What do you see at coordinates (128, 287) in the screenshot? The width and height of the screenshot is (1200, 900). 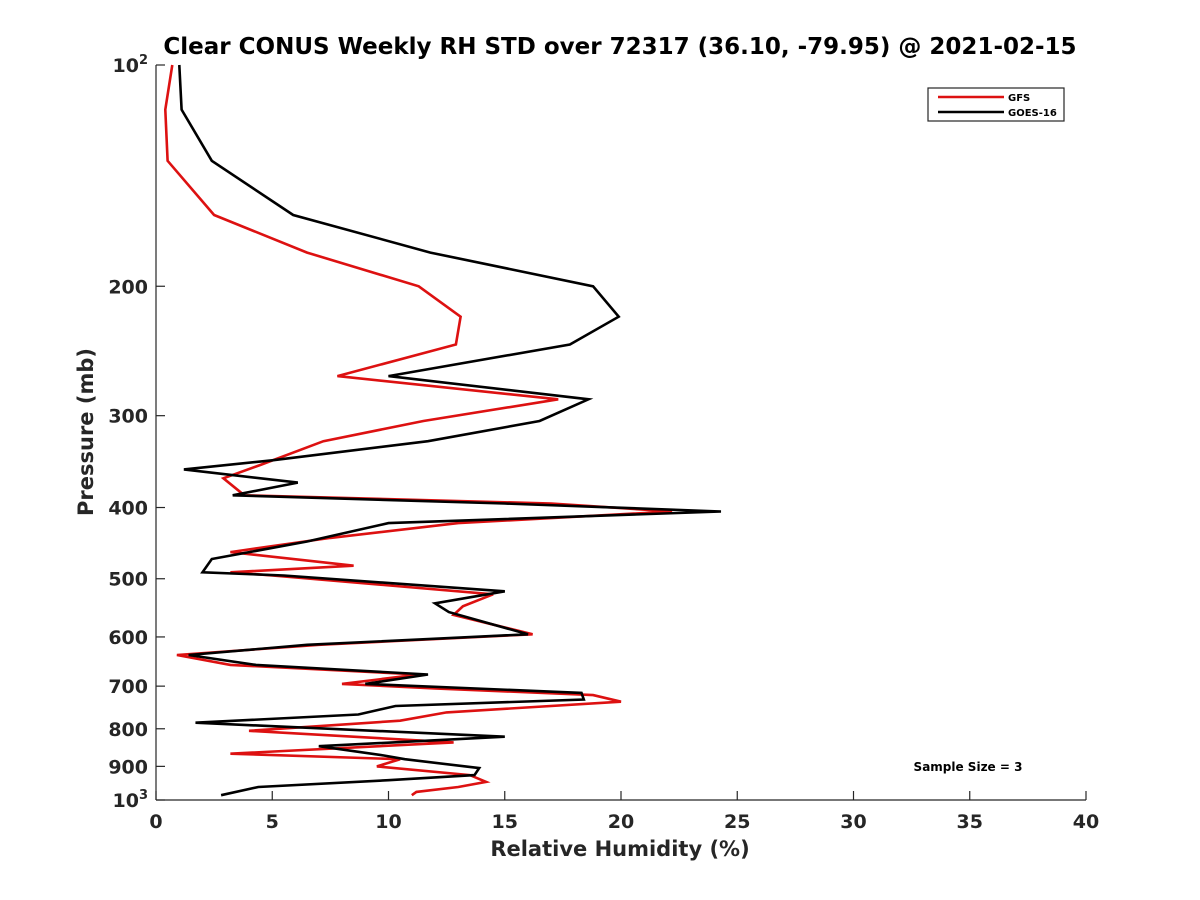 I see `y-tick-label: 200` at bounding box center [128, 287].